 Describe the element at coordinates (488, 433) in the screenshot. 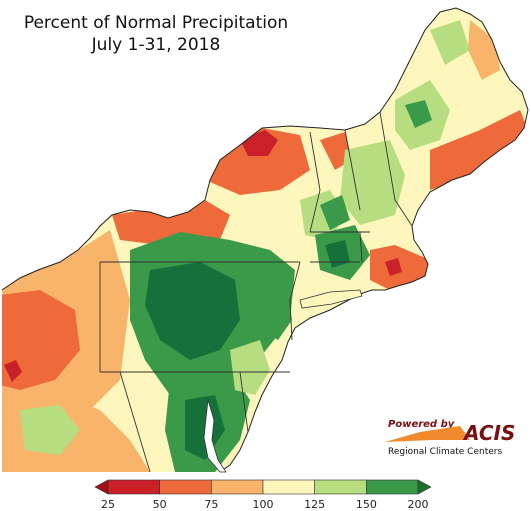

I see `logo-acis: ACIS` at that location.